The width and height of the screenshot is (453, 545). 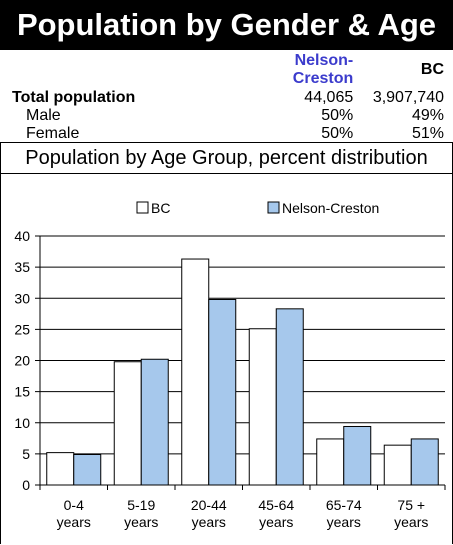 I want to click on y-tick-label: 0, so click(x=26, y=485).